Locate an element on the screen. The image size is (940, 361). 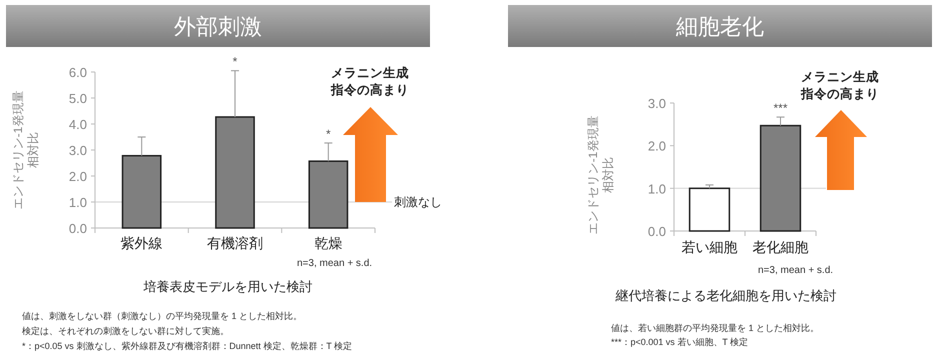
x-tick-label: 老化細胞 is located at coordinates (780, 247).